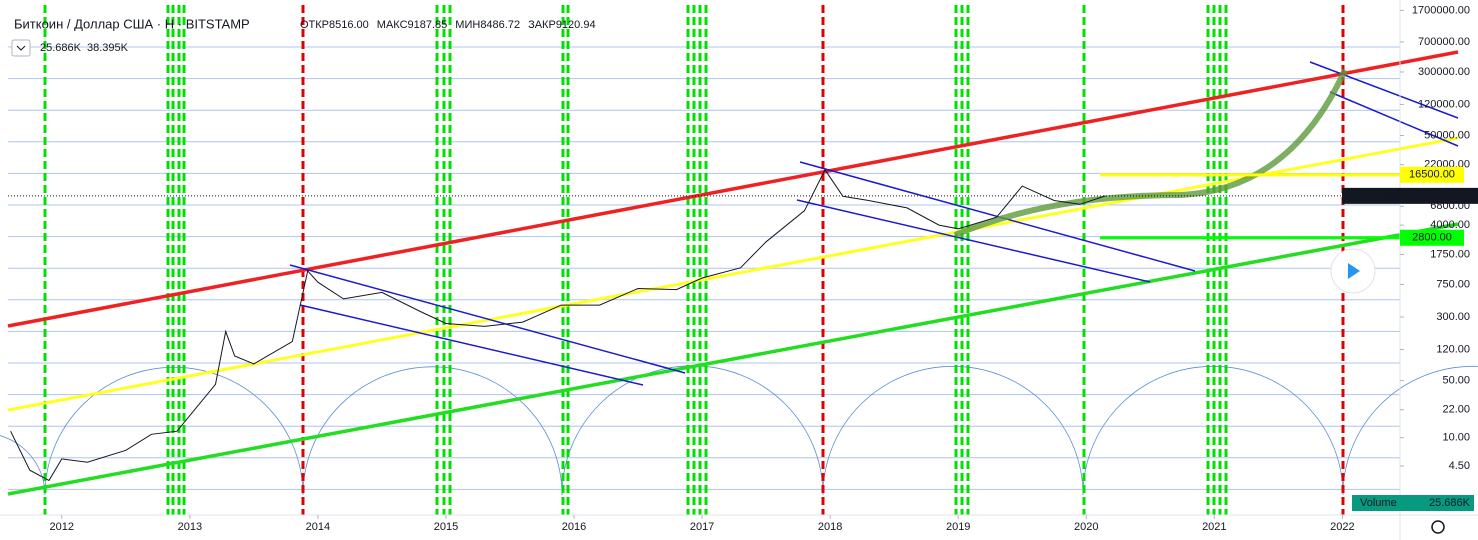  I want to click on y-tick-label: 300000.00, so click(1444, 72).